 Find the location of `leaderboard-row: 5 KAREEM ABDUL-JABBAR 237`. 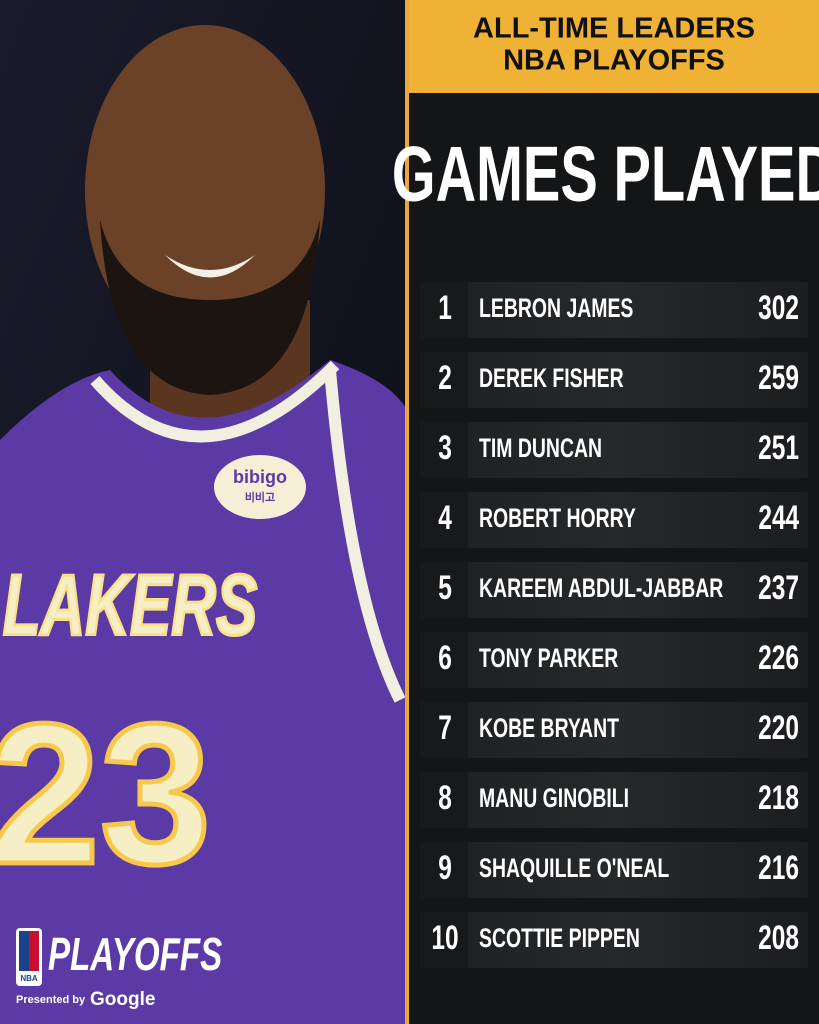

leaderboard-row: 5 KAREEM ABDUL-JABBAR 237 is located at coordinates (614, 590).